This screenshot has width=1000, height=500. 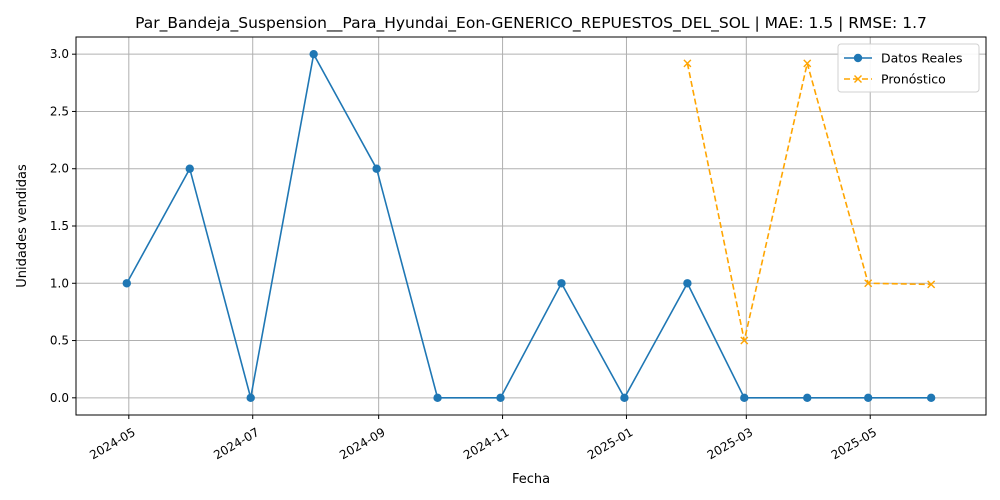 What do you see at coordinates (854, 443) in the screenshot?
I see `x-tick-label: 2025-05` at bounding box center [854, 443].